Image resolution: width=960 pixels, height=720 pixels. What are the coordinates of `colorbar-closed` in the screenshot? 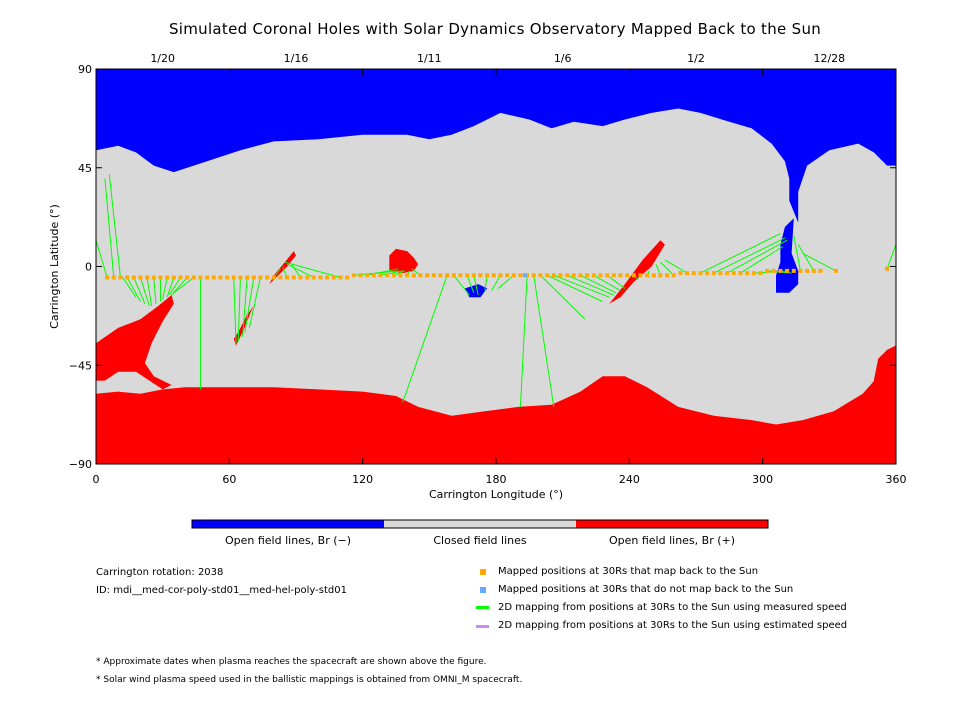 It's located at (480, 524).